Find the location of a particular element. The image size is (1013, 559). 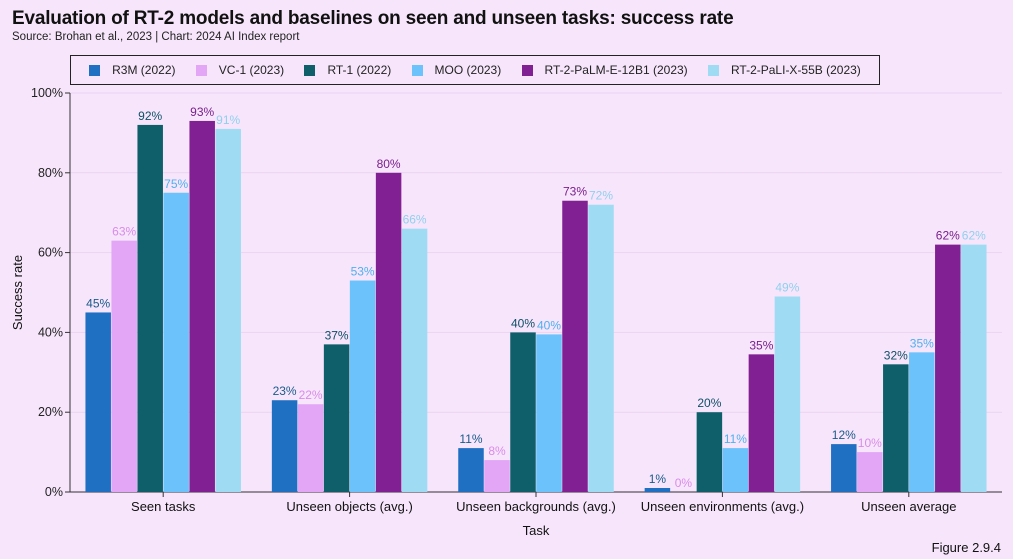

data-label: 32% is located at coordinates (896, 355).